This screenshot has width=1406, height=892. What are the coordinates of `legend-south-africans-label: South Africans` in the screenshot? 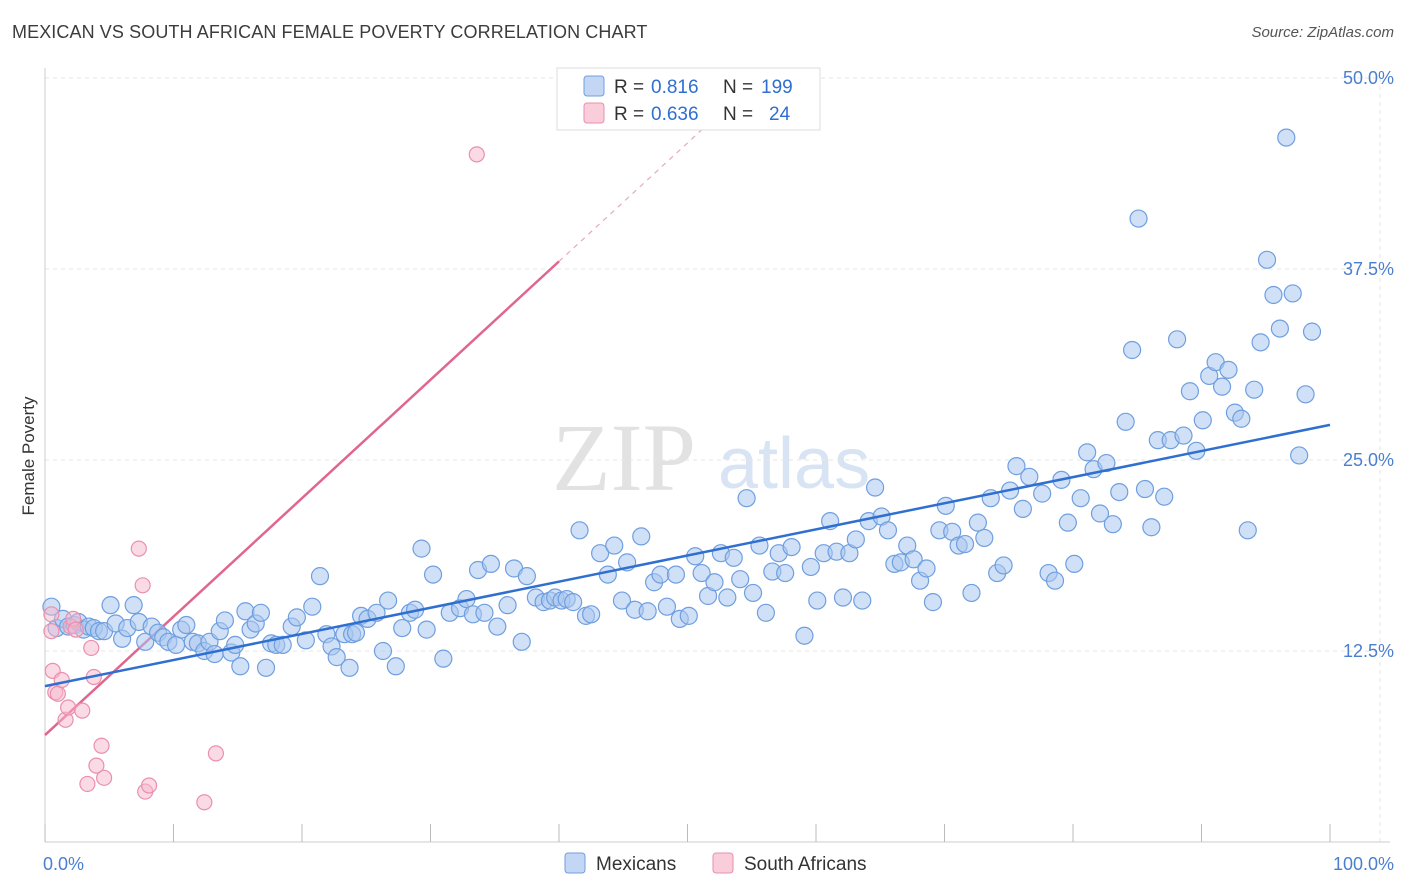 It's located at (805, 864).